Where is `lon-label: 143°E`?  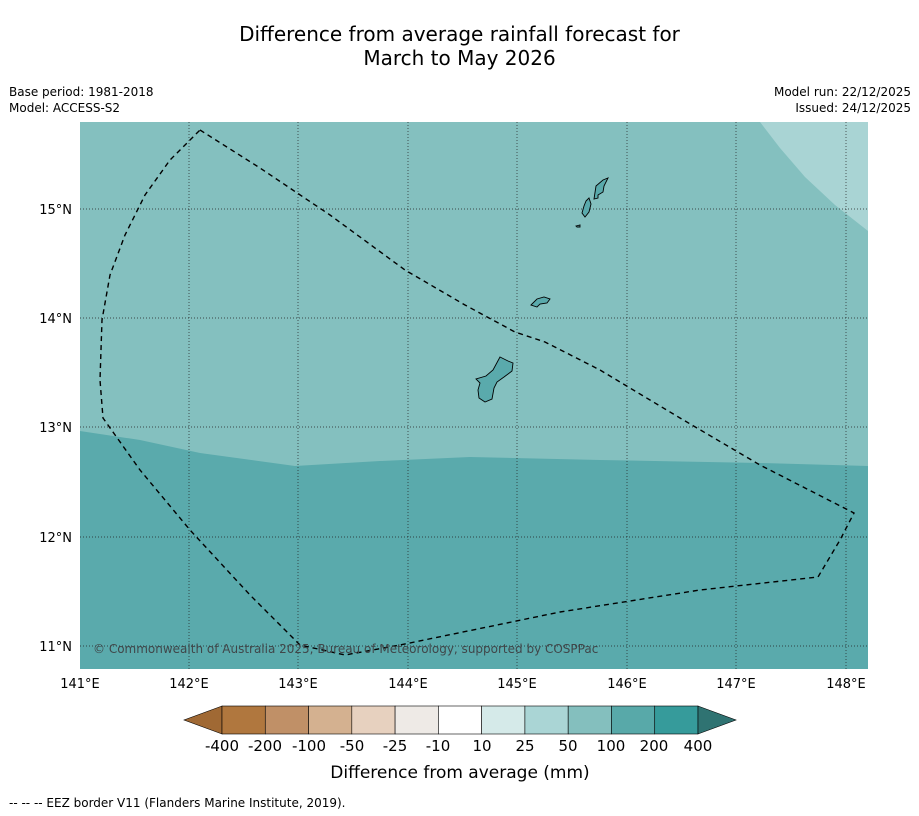
lon-label: 143°E is located at coordinates (298, 684).